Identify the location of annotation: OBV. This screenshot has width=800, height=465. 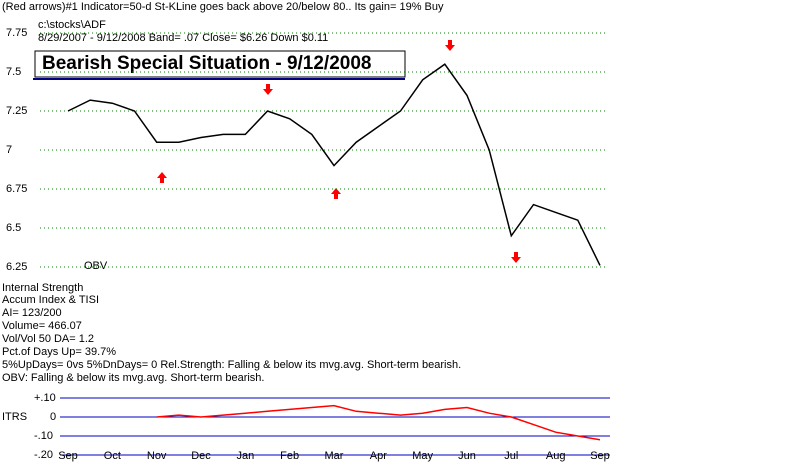
(96, 266).